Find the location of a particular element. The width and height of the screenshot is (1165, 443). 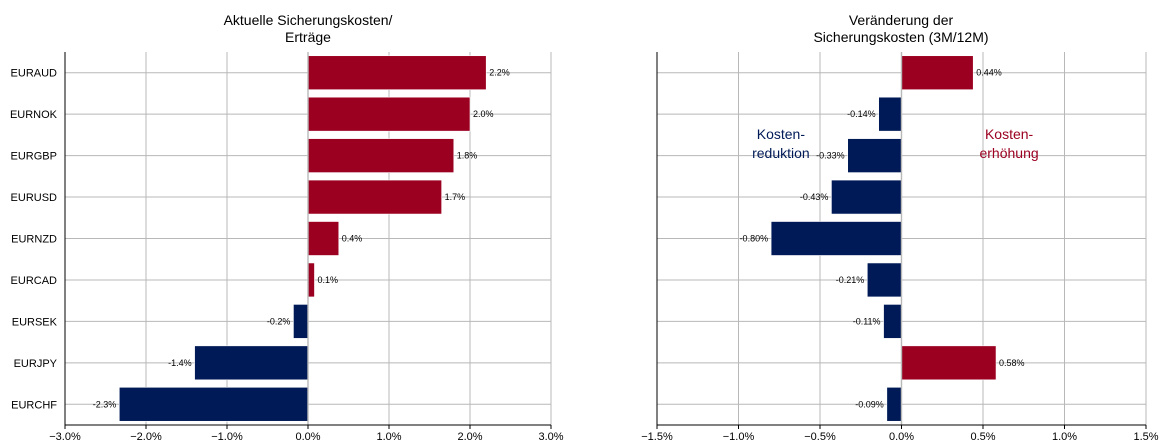

category-label: EURJPY is located at coordinates (36, 364).